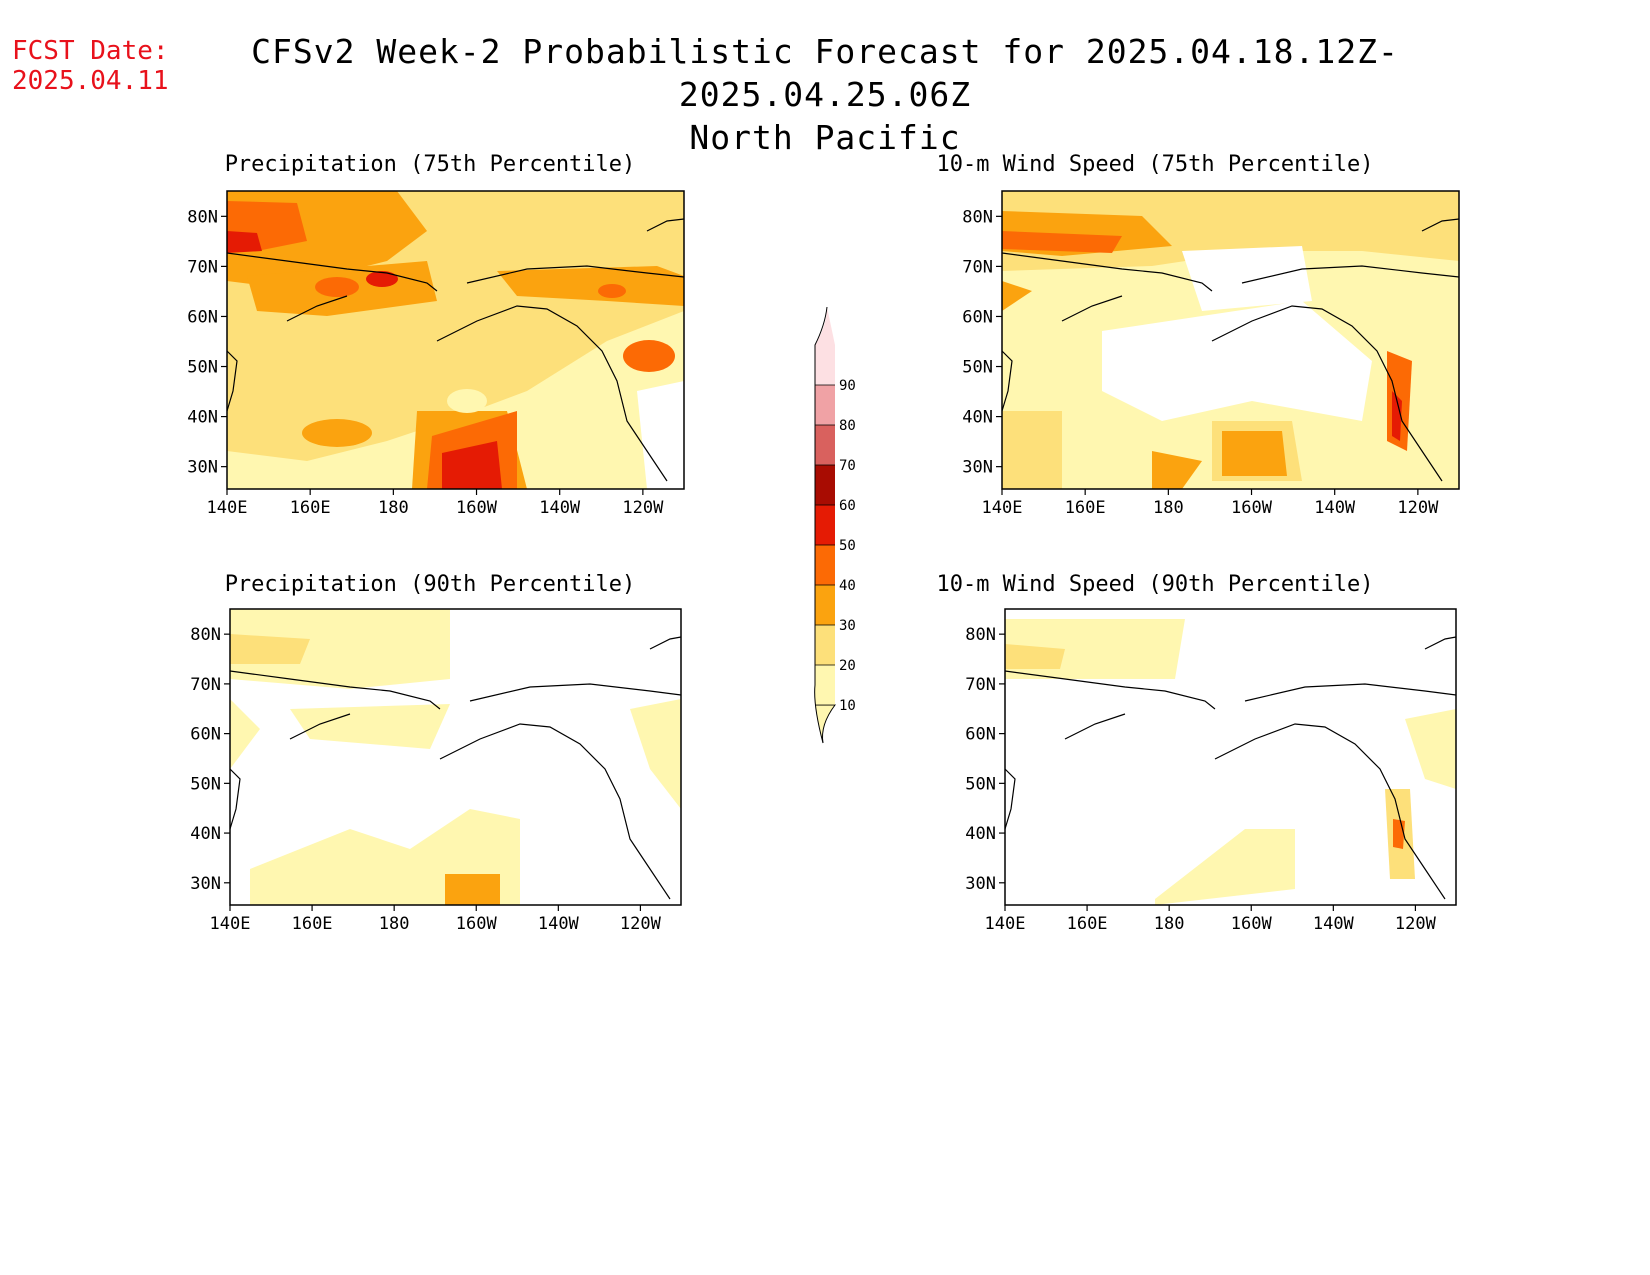 The width and height of the screenshot is (1650, 1275). What do you see at coordinates (847, 586) in the screenshot?
I see `colorbar-label: 40` at bounding box center [847, 586].